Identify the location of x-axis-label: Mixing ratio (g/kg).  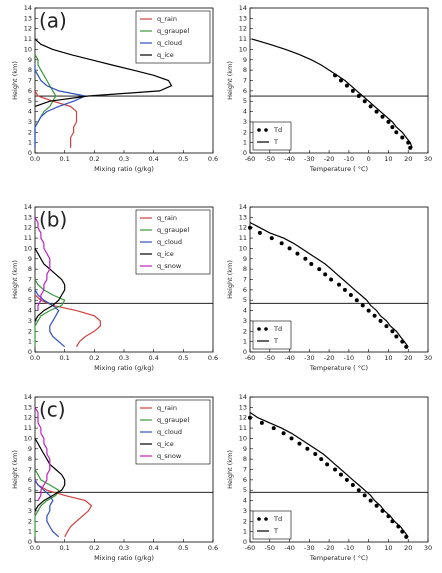
(124, 368).